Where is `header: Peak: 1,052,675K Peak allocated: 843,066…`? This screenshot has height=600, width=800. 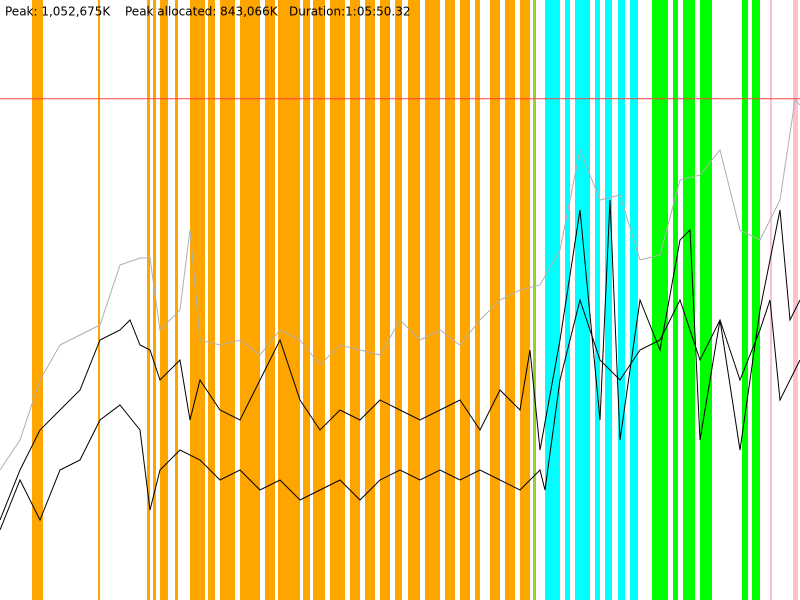 header: Peak: 1,052,675K Peak allocated: 843,066… is located at coordinates (208, 12).